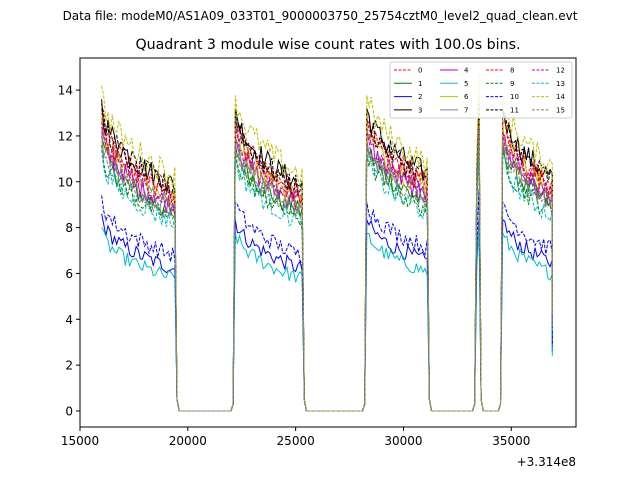 The height and width of the screenshot is (480, 640). What do you see at coordinates (514, 97) in the screenshot?
I see `legend-label-10: 10` at bounding box center [514, 97].